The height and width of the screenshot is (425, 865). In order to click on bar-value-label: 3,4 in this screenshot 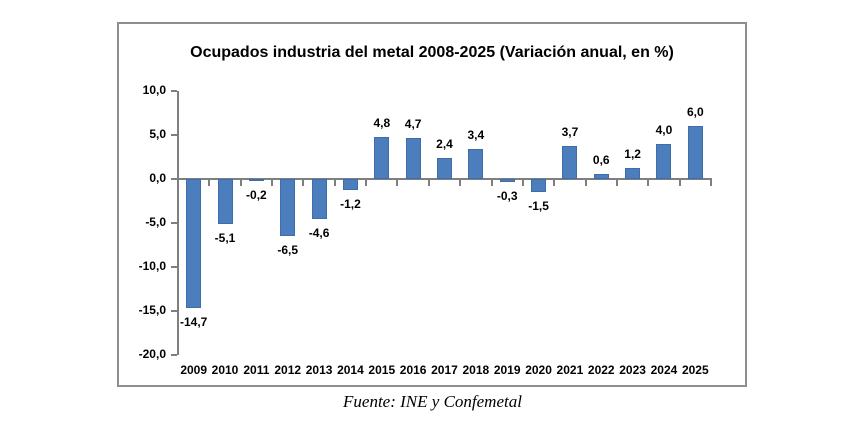, I will do `click(476, 135)`.